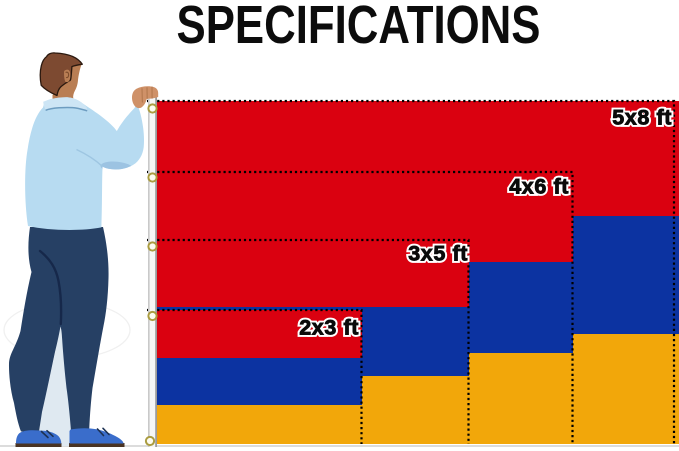 The height and width of the screenshot is (451, 679). I want to click on svg-text: 3x5 ft, so click(438, 254).